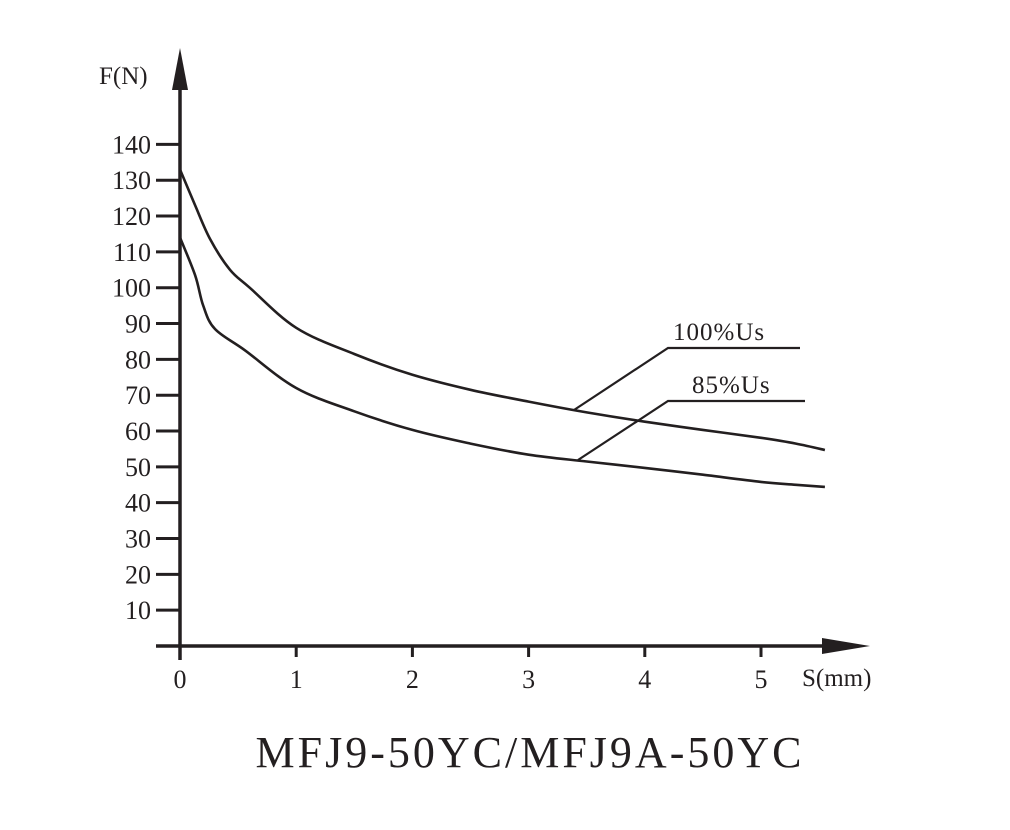  I want to click on y-tick-label: 20, so click(138, 574).